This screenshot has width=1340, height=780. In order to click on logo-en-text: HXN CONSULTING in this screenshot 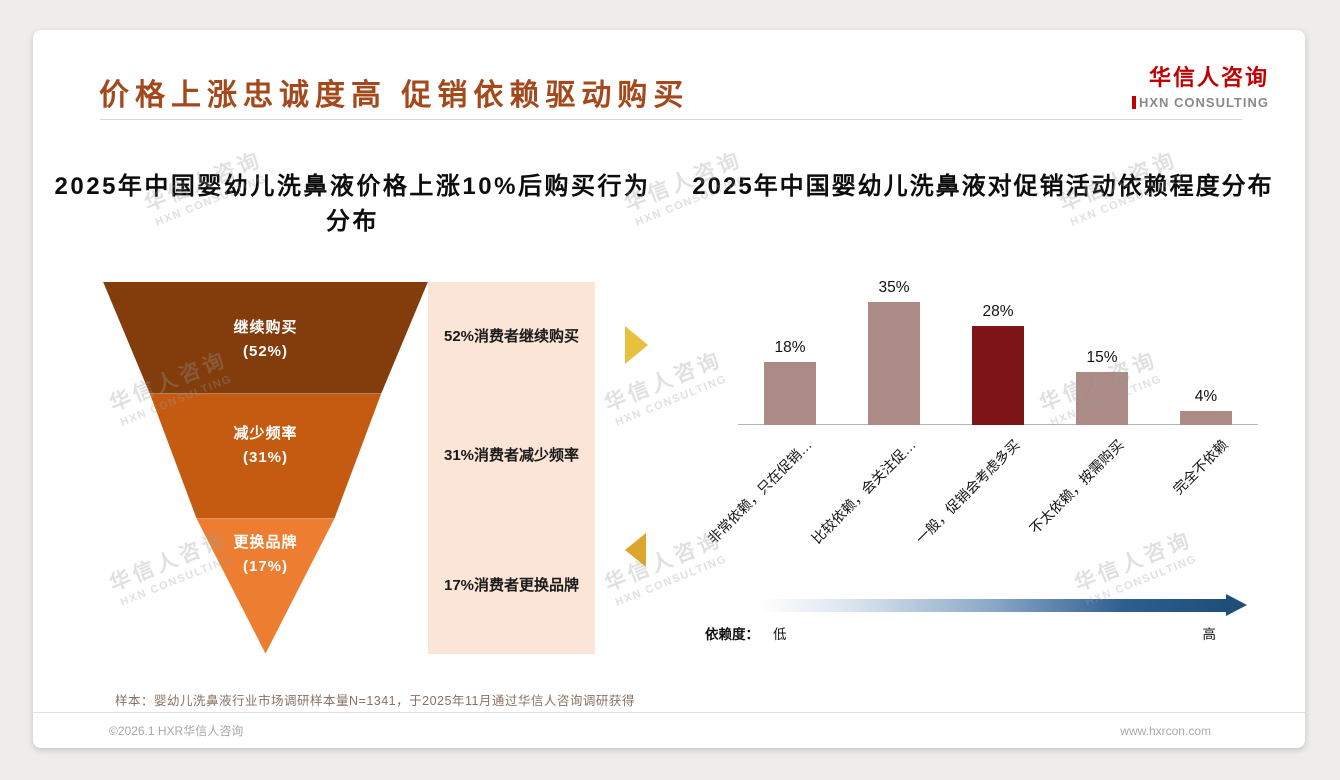, I will do `click(1203, 102)`.